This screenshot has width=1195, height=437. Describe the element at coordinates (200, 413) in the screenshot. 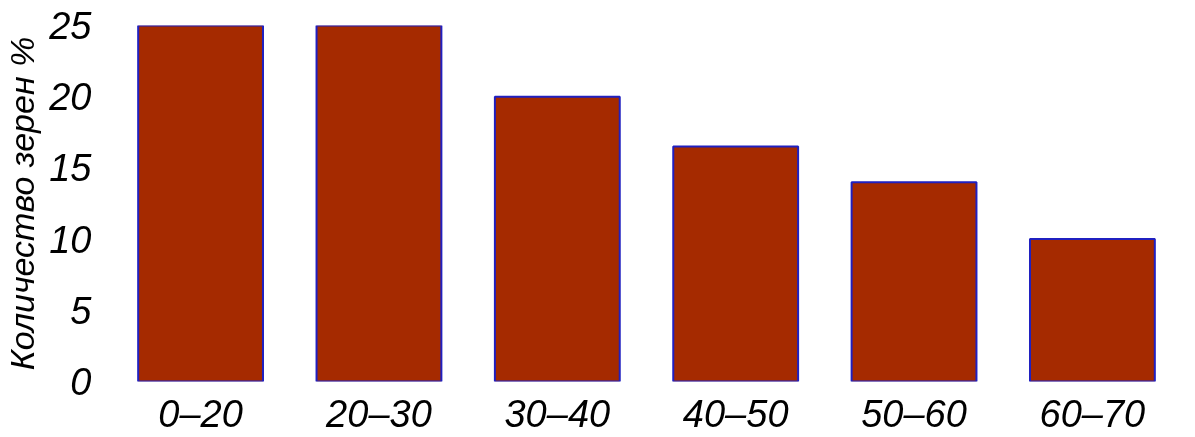

I see `x-tick-label: 0–20` at that location.